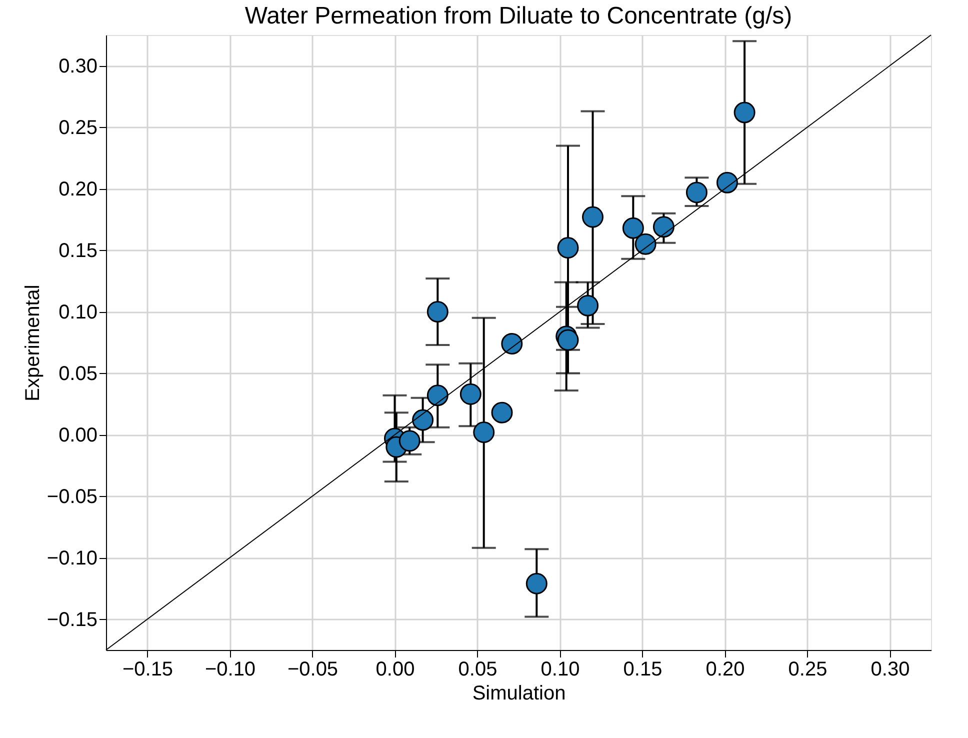  I want to click on x-tick-label: 0.00, so click(395, 669).